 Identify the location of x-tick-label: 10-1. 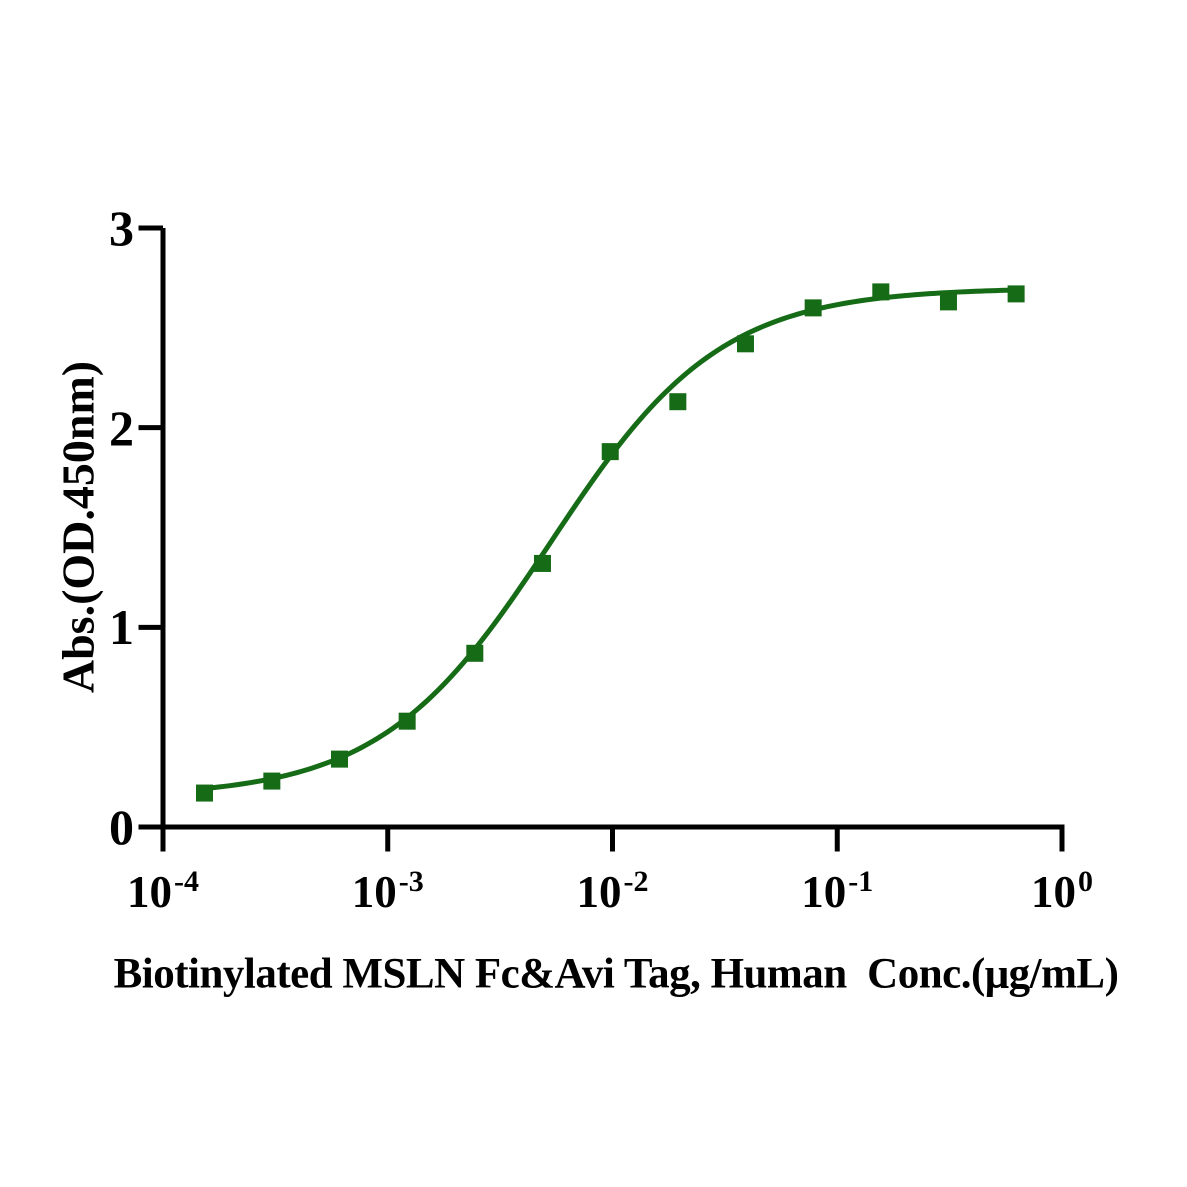
(837, 892).